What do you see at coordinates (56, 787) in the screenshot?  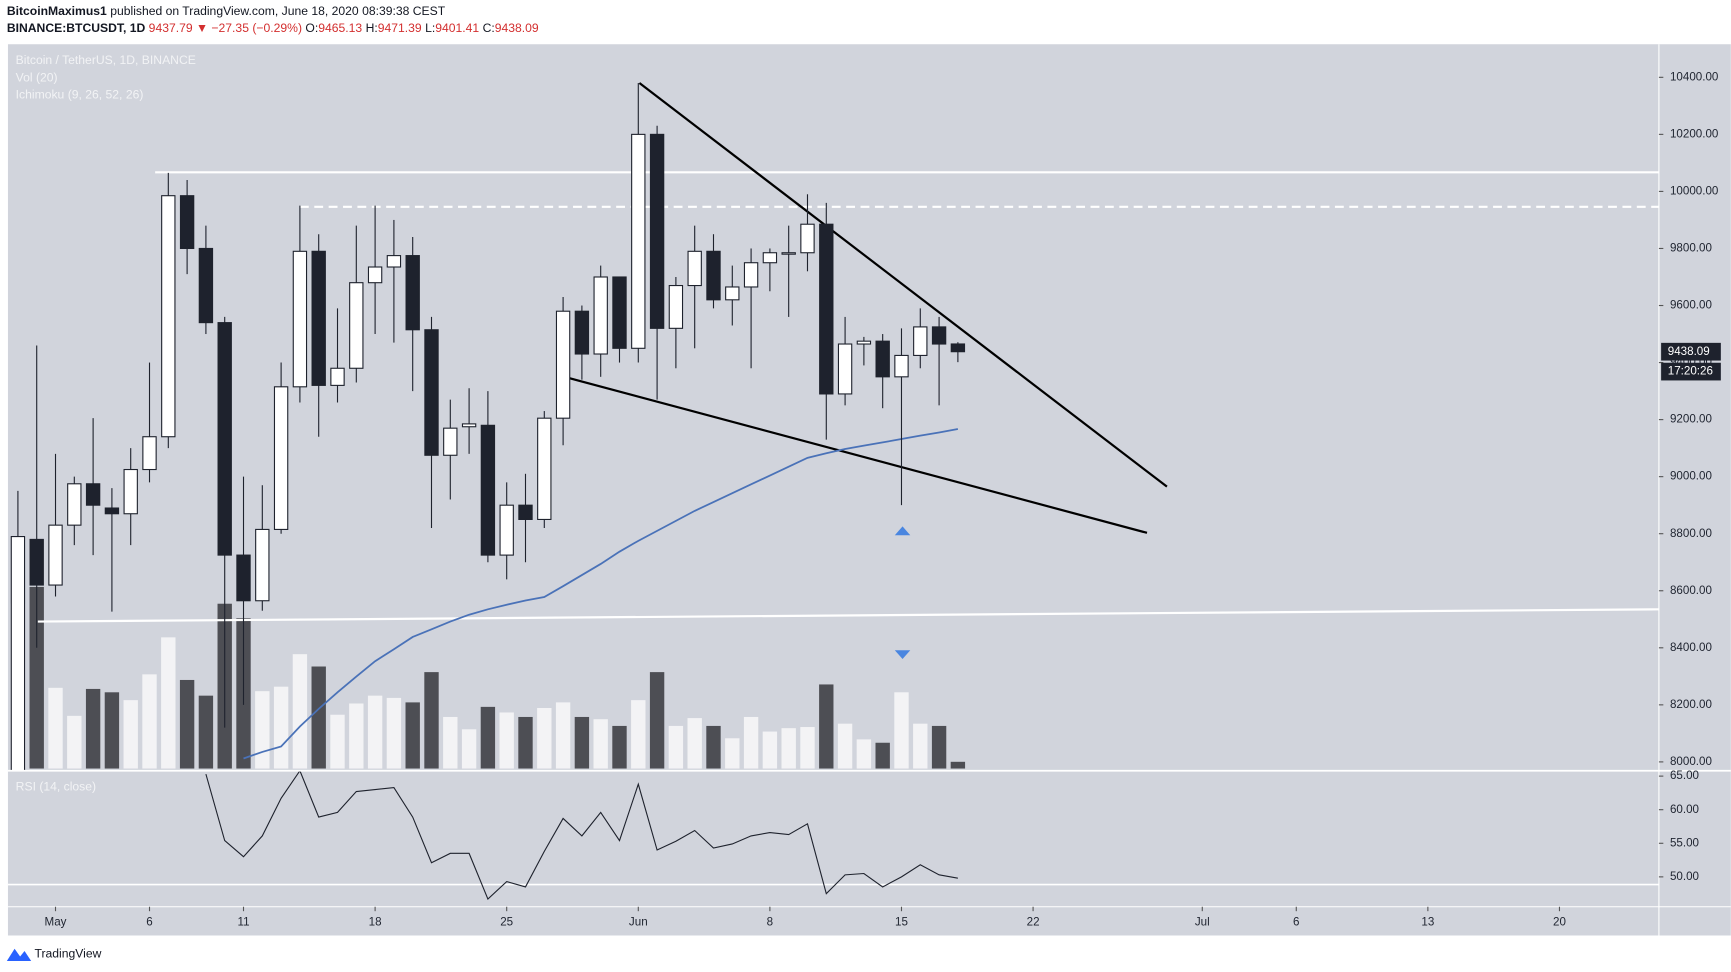 I see `rsi-title: RSI (14, close)` at bounding box center [56, 787].